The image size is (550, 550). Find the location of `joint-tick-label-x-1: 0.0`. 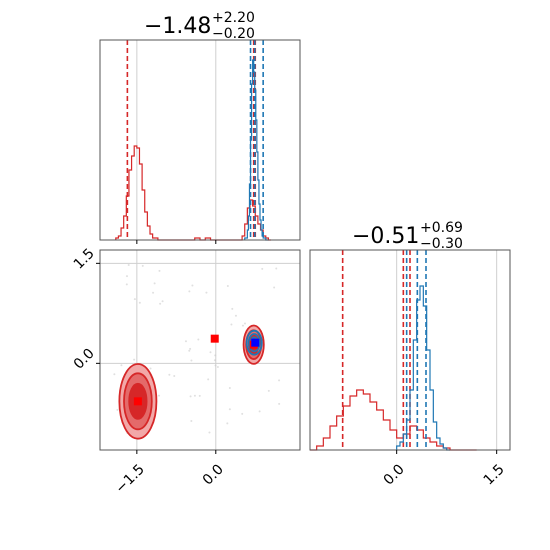

joint-tick-label-x-1: 0.0 is located at coordinates (213, 474).